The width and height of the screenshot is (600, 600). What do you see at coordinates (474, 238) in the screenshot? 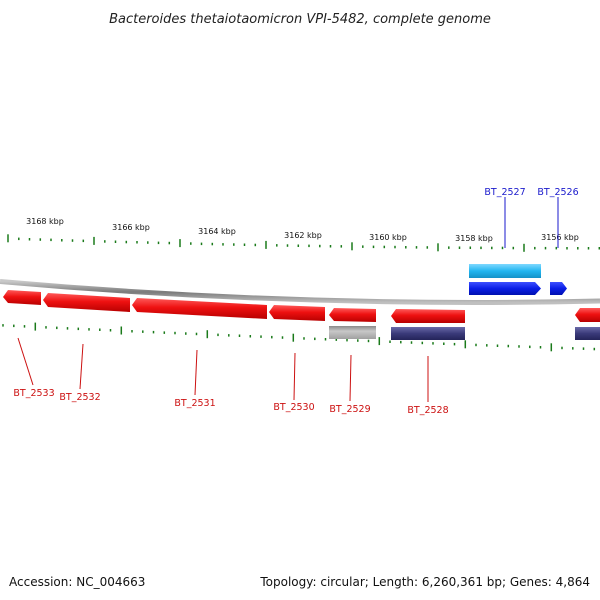
I see `kbp-label-3158: 3158 kbp` at bounding box center [474, 238].